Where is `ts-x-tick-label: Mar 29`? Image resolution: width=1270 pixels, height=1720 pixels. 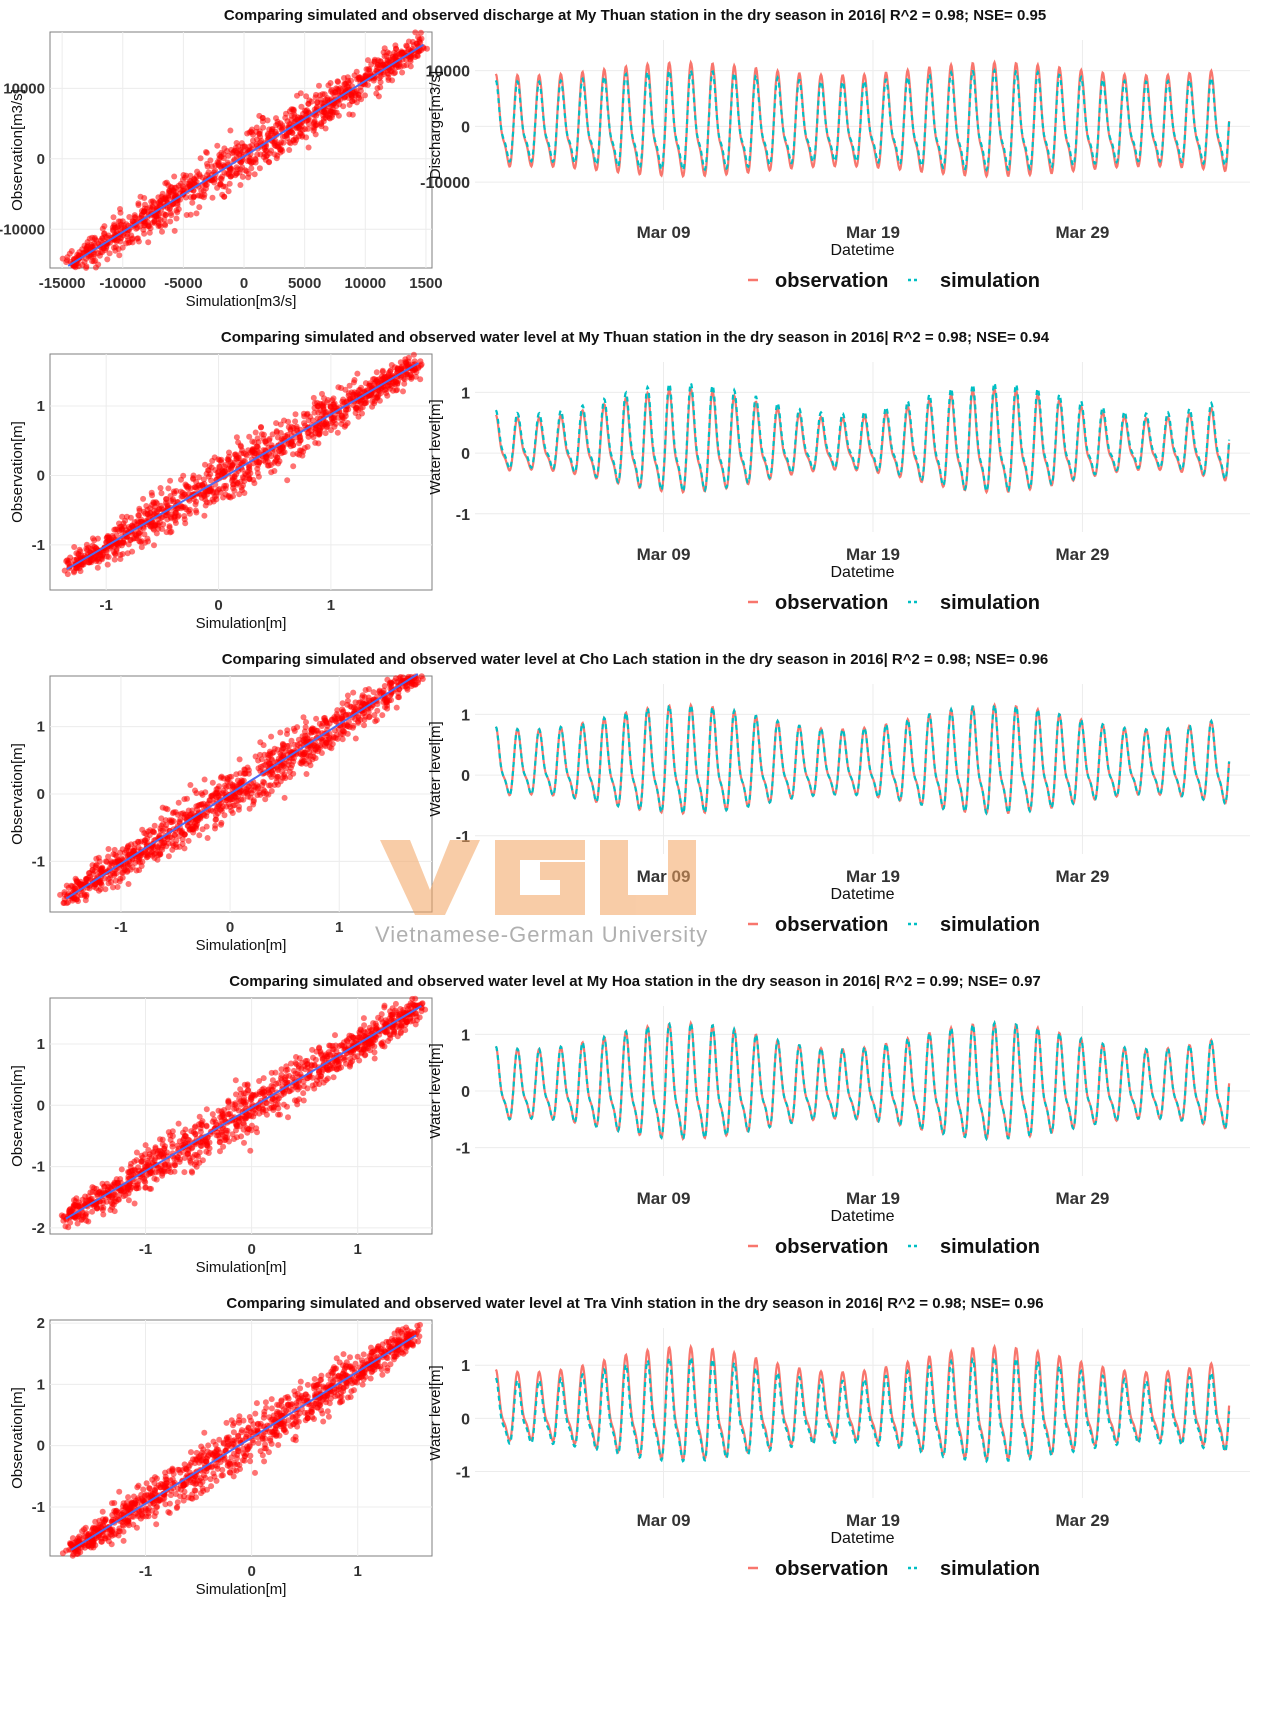 ts-x-tick-label: Mar 29 is located at coordinates (1082, 1198).